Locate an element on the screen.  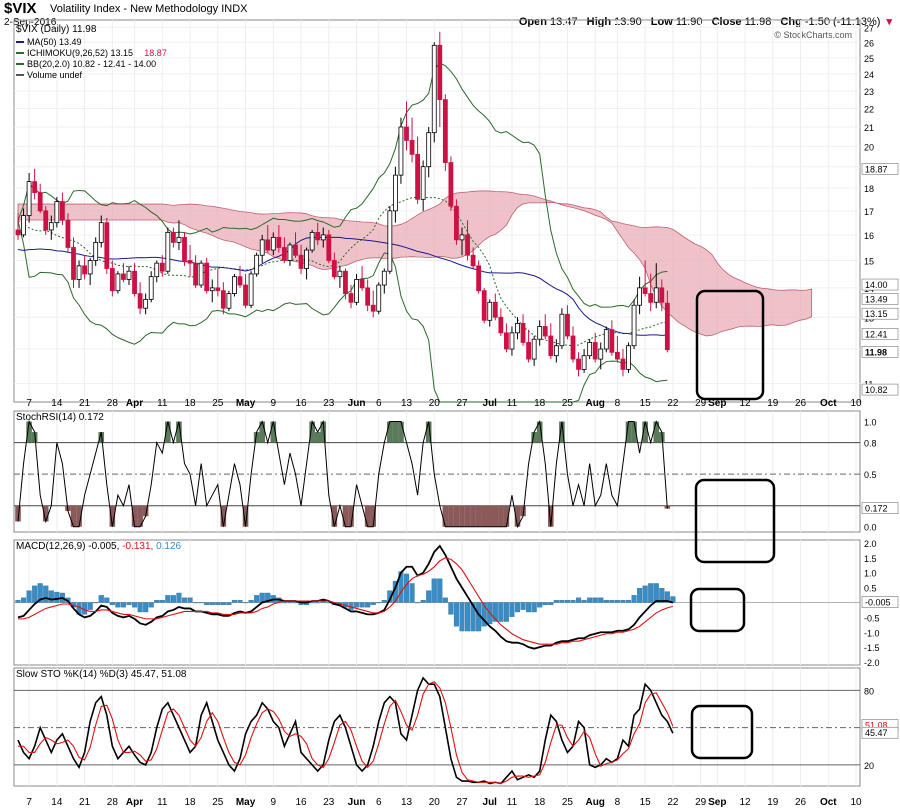
value-label: 51.08 is located at coordinates (876, 726).